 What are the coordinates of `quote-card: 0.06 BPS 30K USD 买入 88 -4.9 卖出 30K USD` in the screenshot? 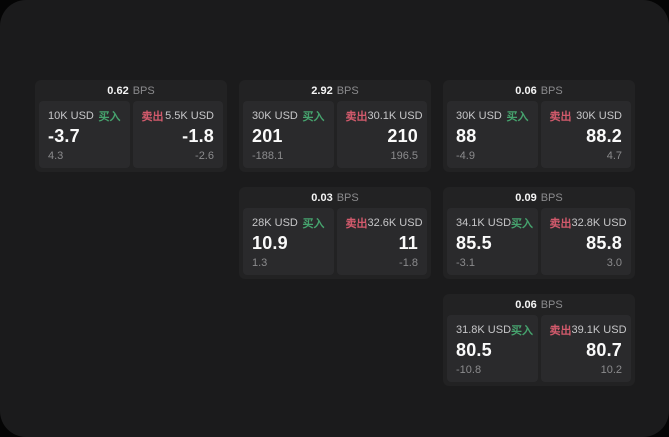 It's located at (539, 126).